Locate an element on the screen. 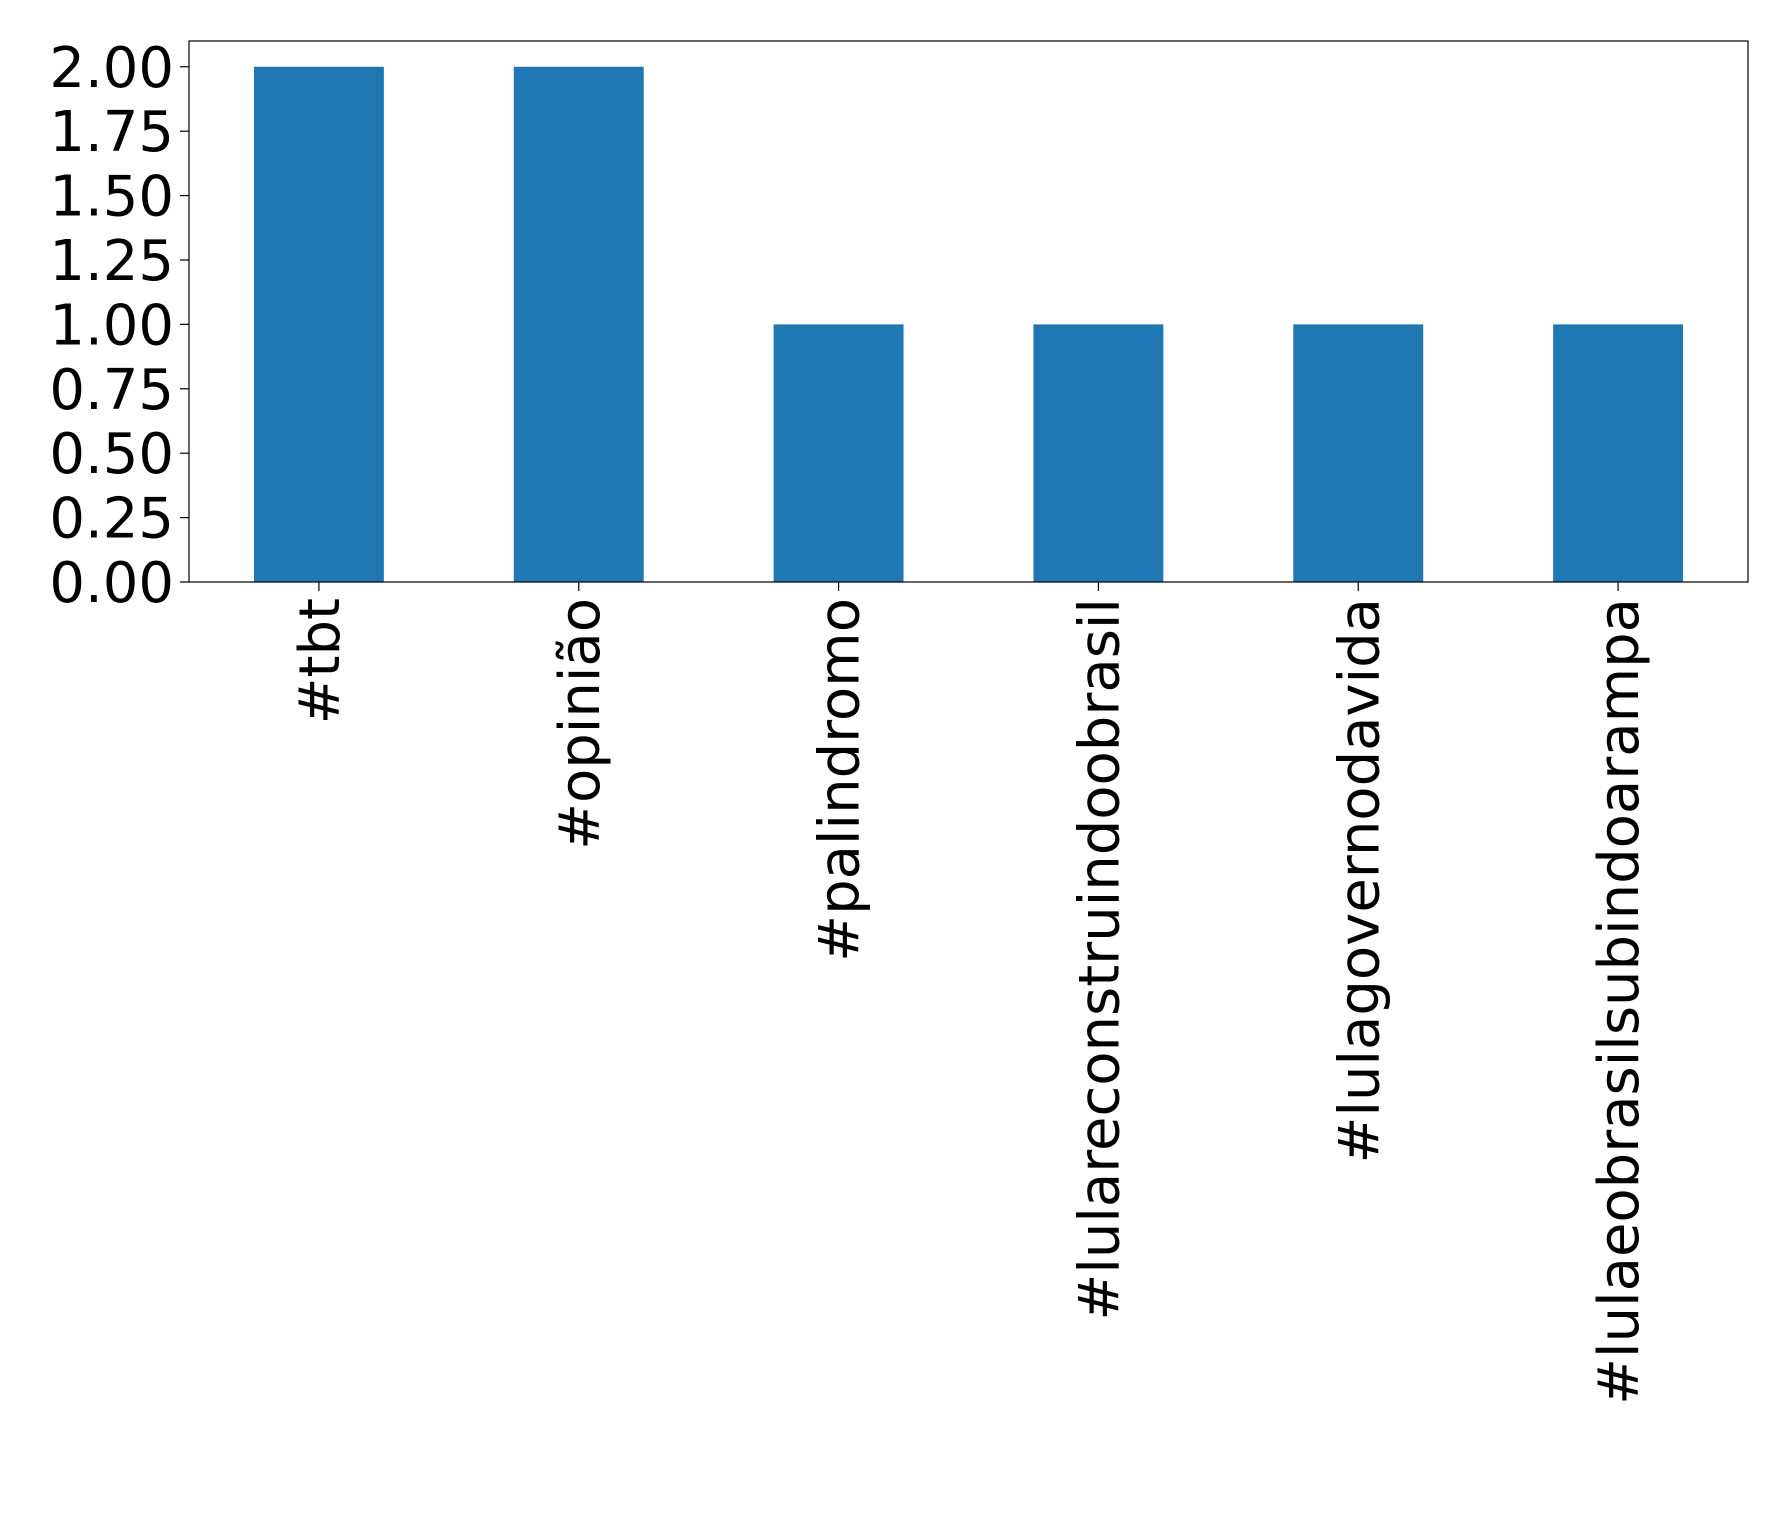  y-tick-label-2: 0.50 is located at coordinates (111, 454).